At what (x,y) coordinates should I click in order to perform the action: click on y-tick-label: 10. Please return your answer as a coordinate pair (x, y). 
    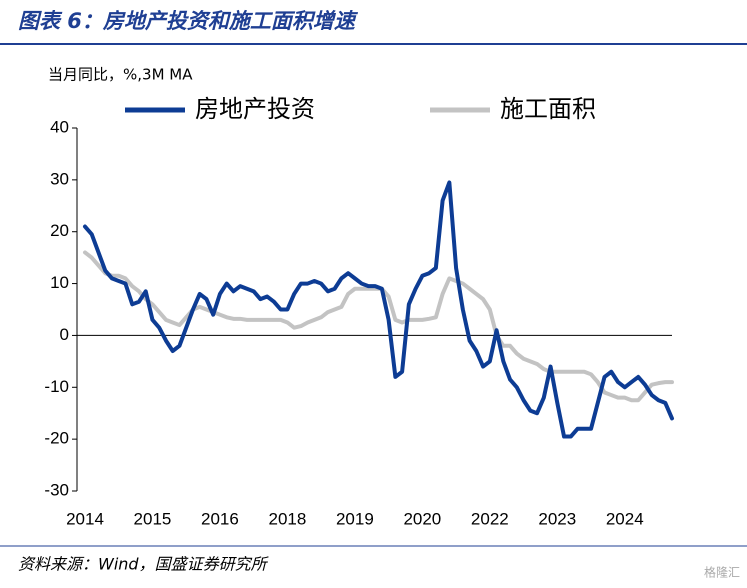
    Looking at the image, I should click on (59, 282).